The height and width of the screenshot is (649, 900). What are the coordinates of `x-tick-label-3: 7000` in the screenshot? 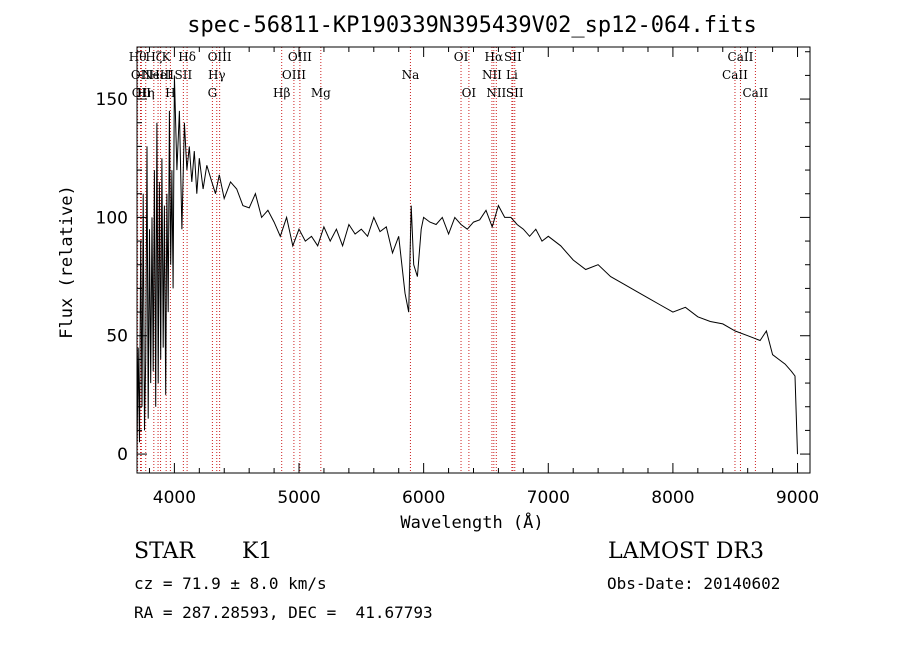 It's located at (548, 498).